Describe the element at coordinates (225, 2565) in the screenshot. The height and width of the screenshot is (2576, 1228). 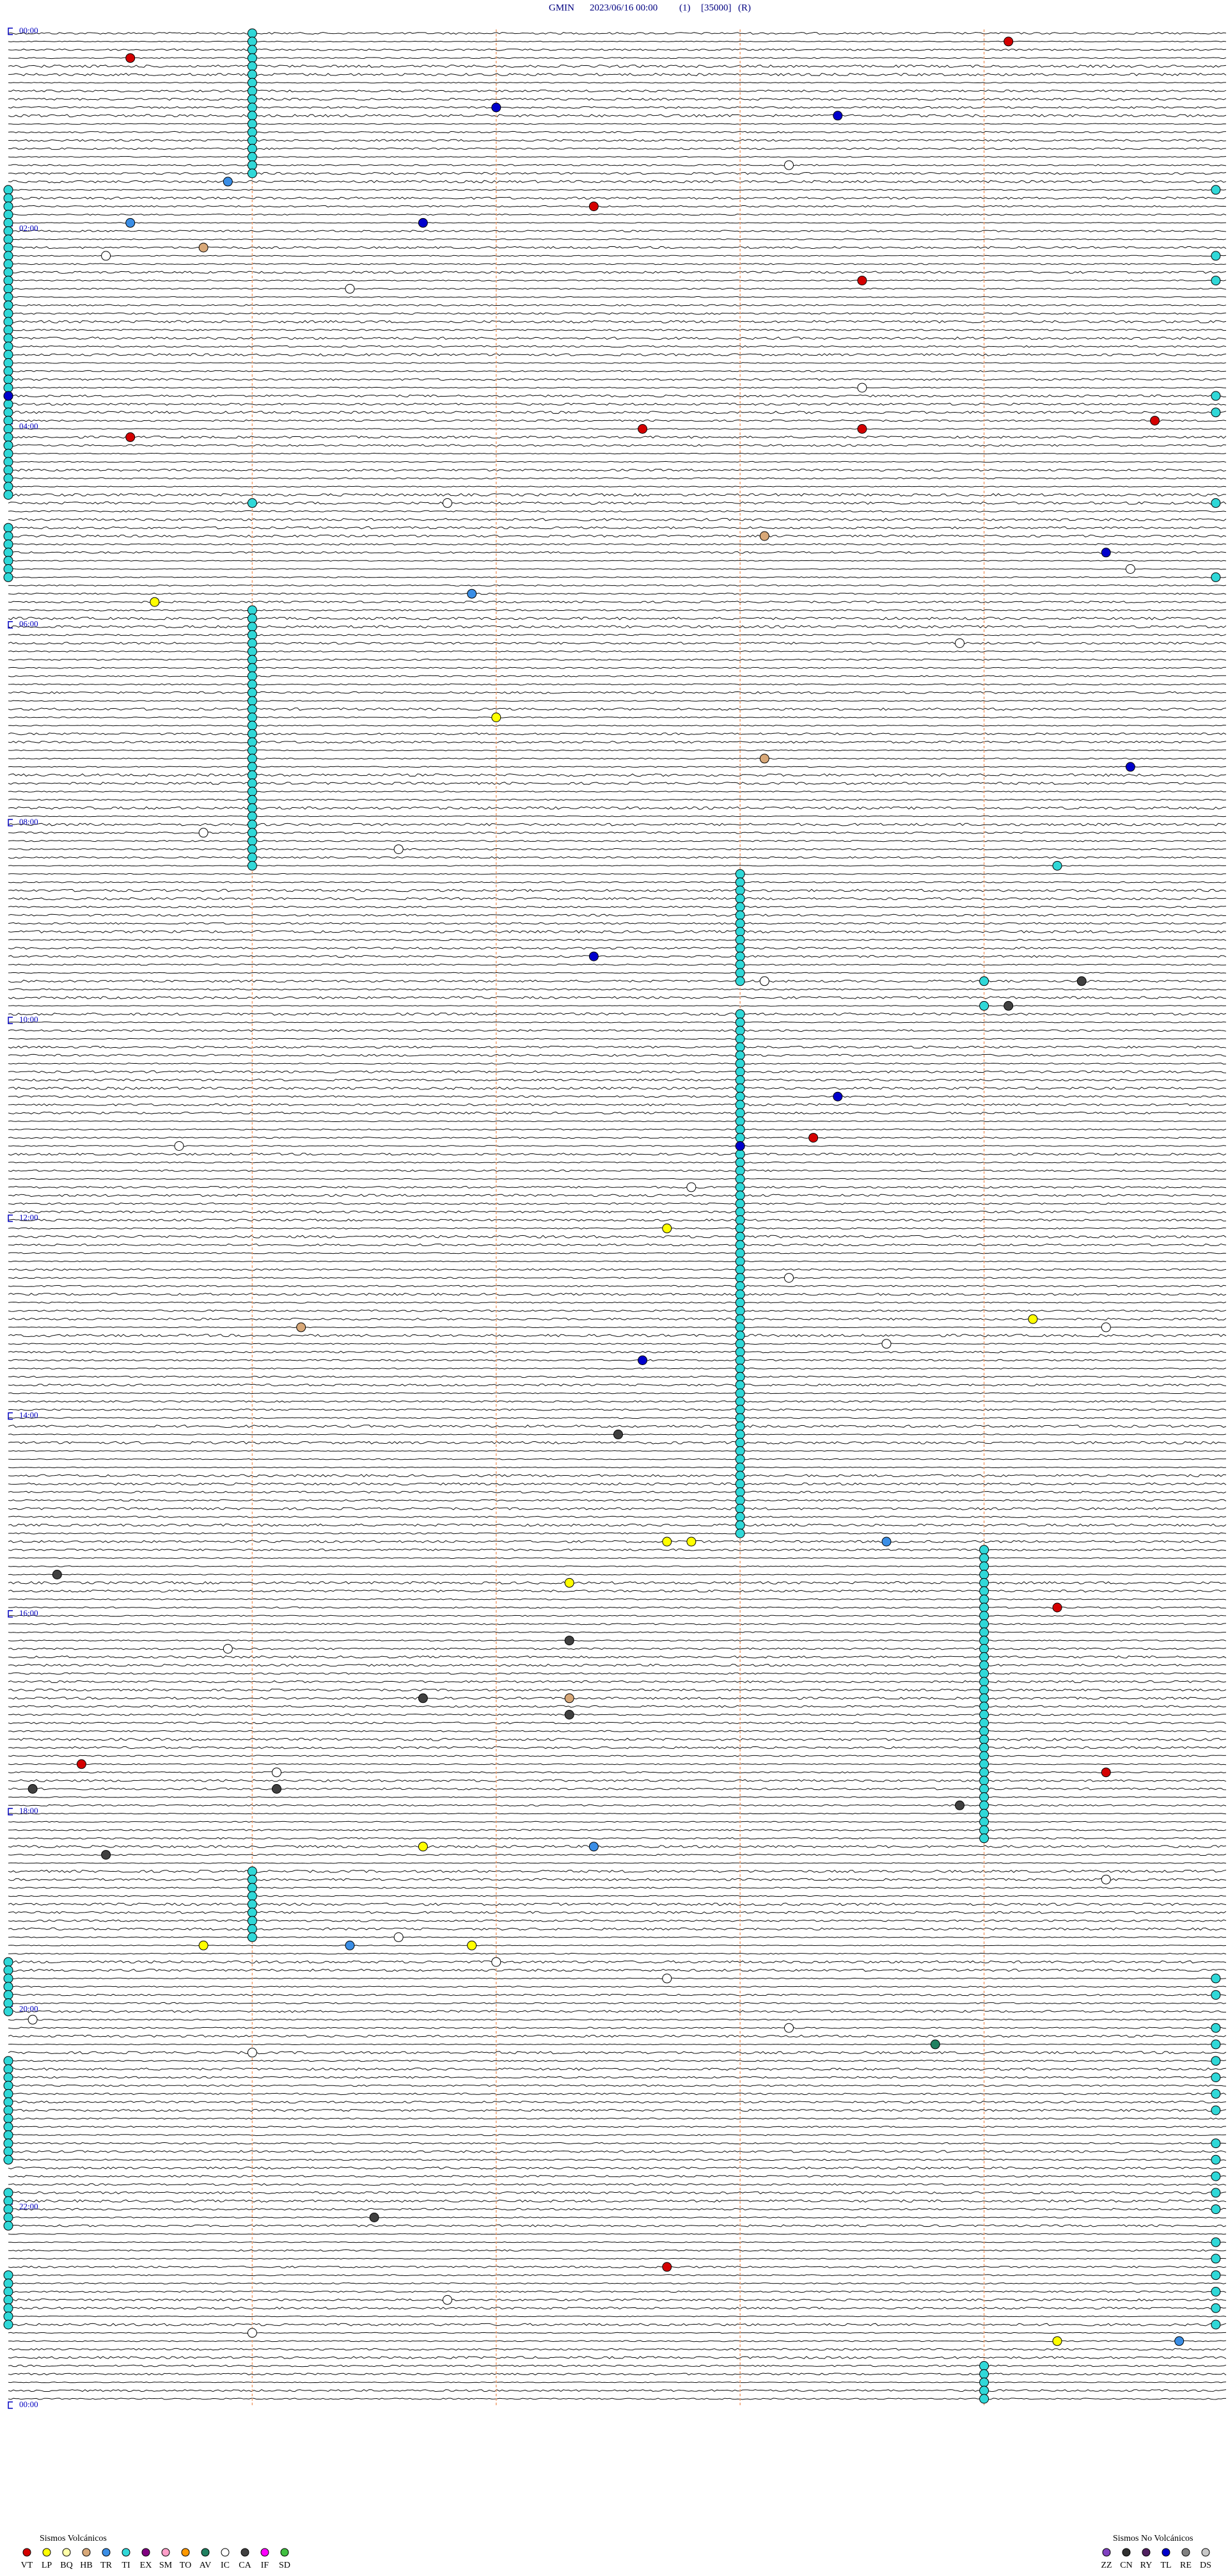
I see `legend-code: IC` at that location.